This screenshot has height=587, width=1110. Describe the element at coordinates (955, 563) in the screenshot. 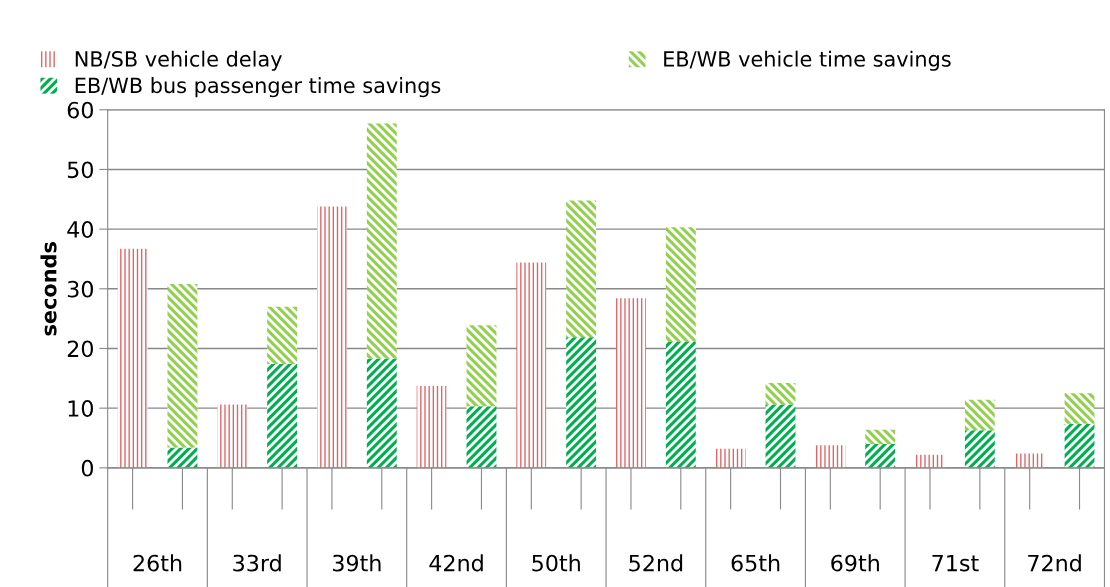

I see `text: 71st` at that location.